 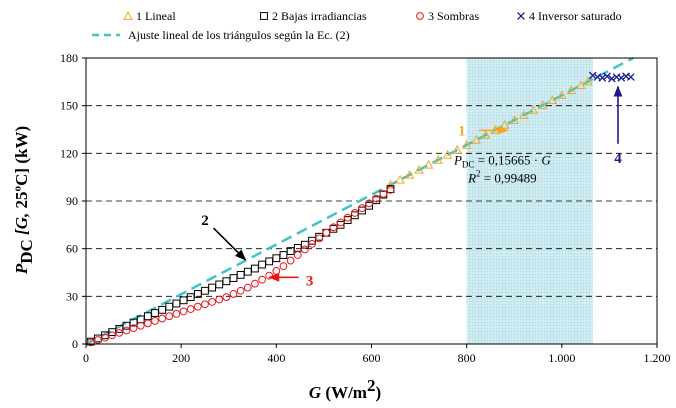 What do you see at coordinates (75, 344) in the screenshot?
I see `y-tick-label: 0` at bounding box center [75, 344].